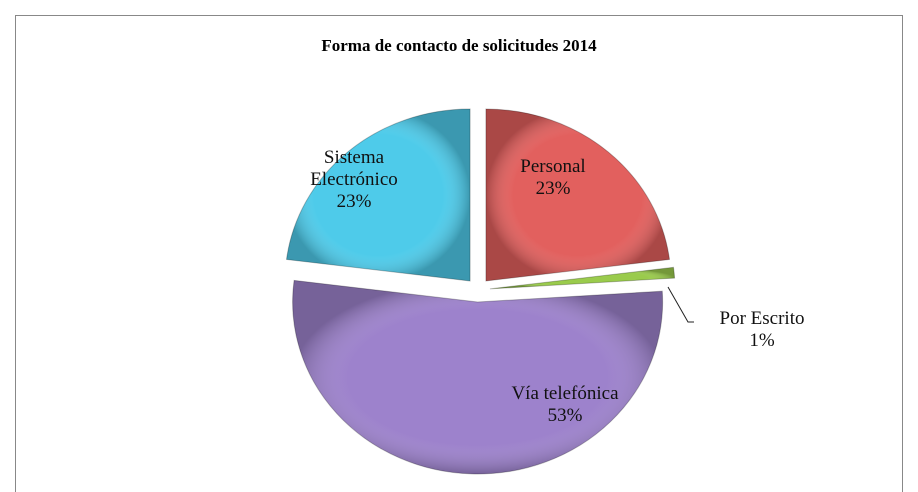  I want to click on category-label: Por Escrito, so click(762, 318).